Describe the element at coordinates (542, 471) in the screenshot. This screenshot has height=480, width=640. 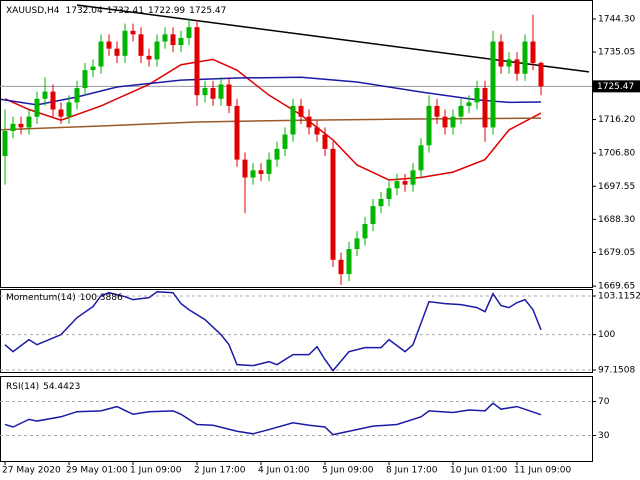
I see `x-tick-label: 11 Jun 09:00` at that location.